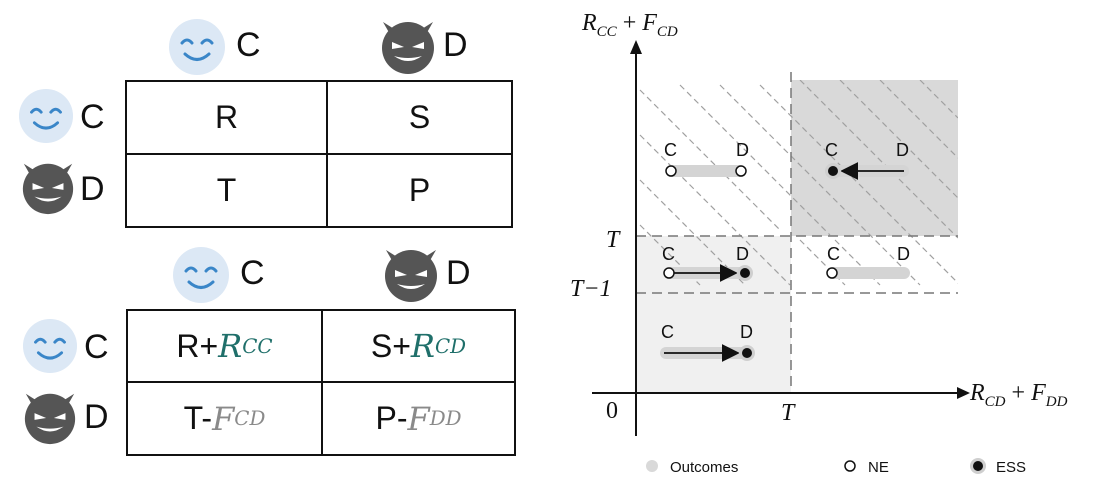 The width and height of the screenshot is (1106, 487). Describe the element at coordinates (742, 150) in the screenshot. I see `region-top-left-d: D` at that location.